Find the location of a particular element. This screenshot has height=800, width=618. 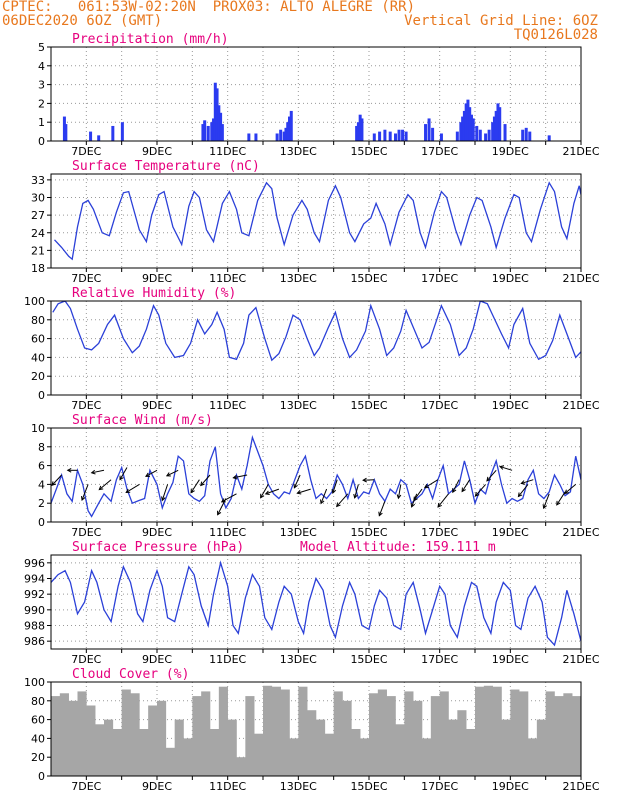

x-tick-label: 15DEC is located at coordinates (368, 659).